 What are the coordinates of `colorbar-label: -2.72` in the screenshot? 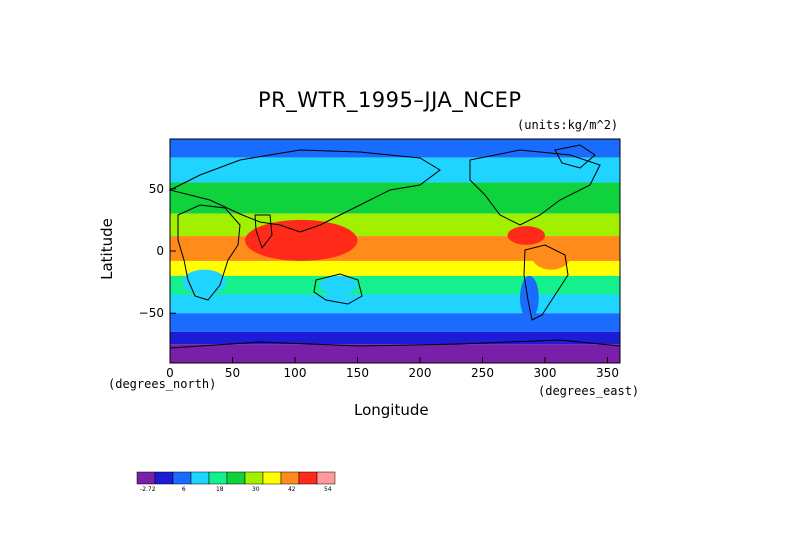 It's located at (148, 489).